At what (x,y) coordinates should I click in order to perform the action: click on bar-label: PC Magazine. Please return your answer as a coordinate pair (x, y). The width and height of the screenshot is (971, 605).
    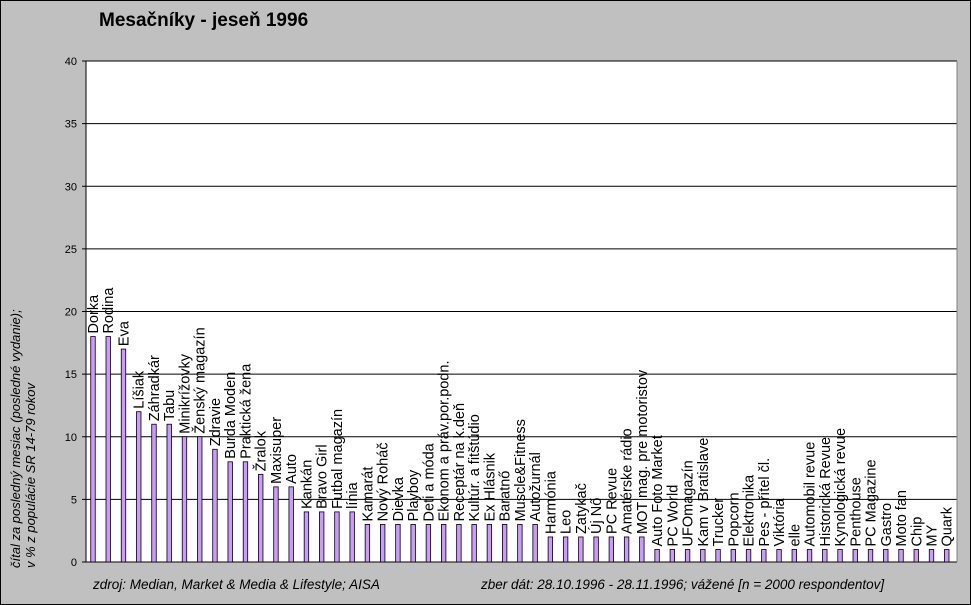
    Looking at the image, I should click on (872, 502).